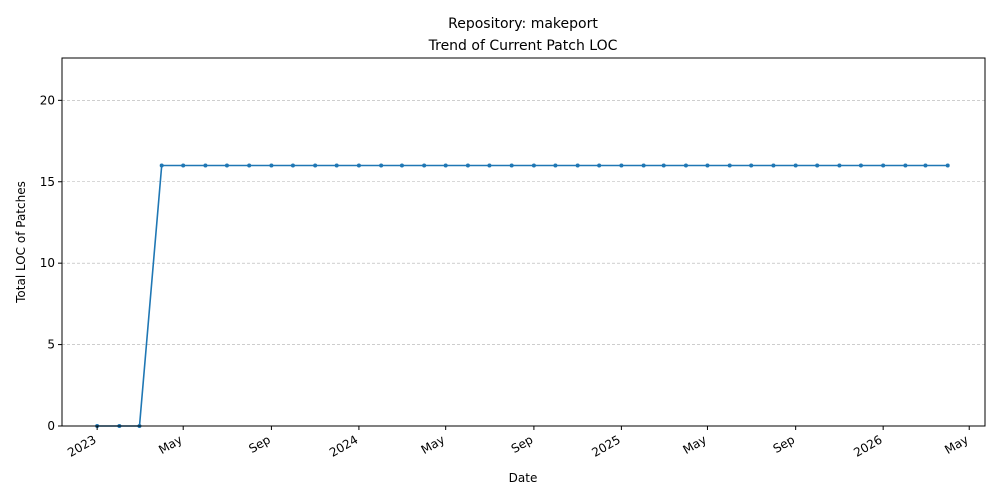 This screenshot has width=1000, height=500. What do you see at coordinates (81, 445) in the screenshot?
I see `x-tick-label: 2023` at bounding box center [81, 445].